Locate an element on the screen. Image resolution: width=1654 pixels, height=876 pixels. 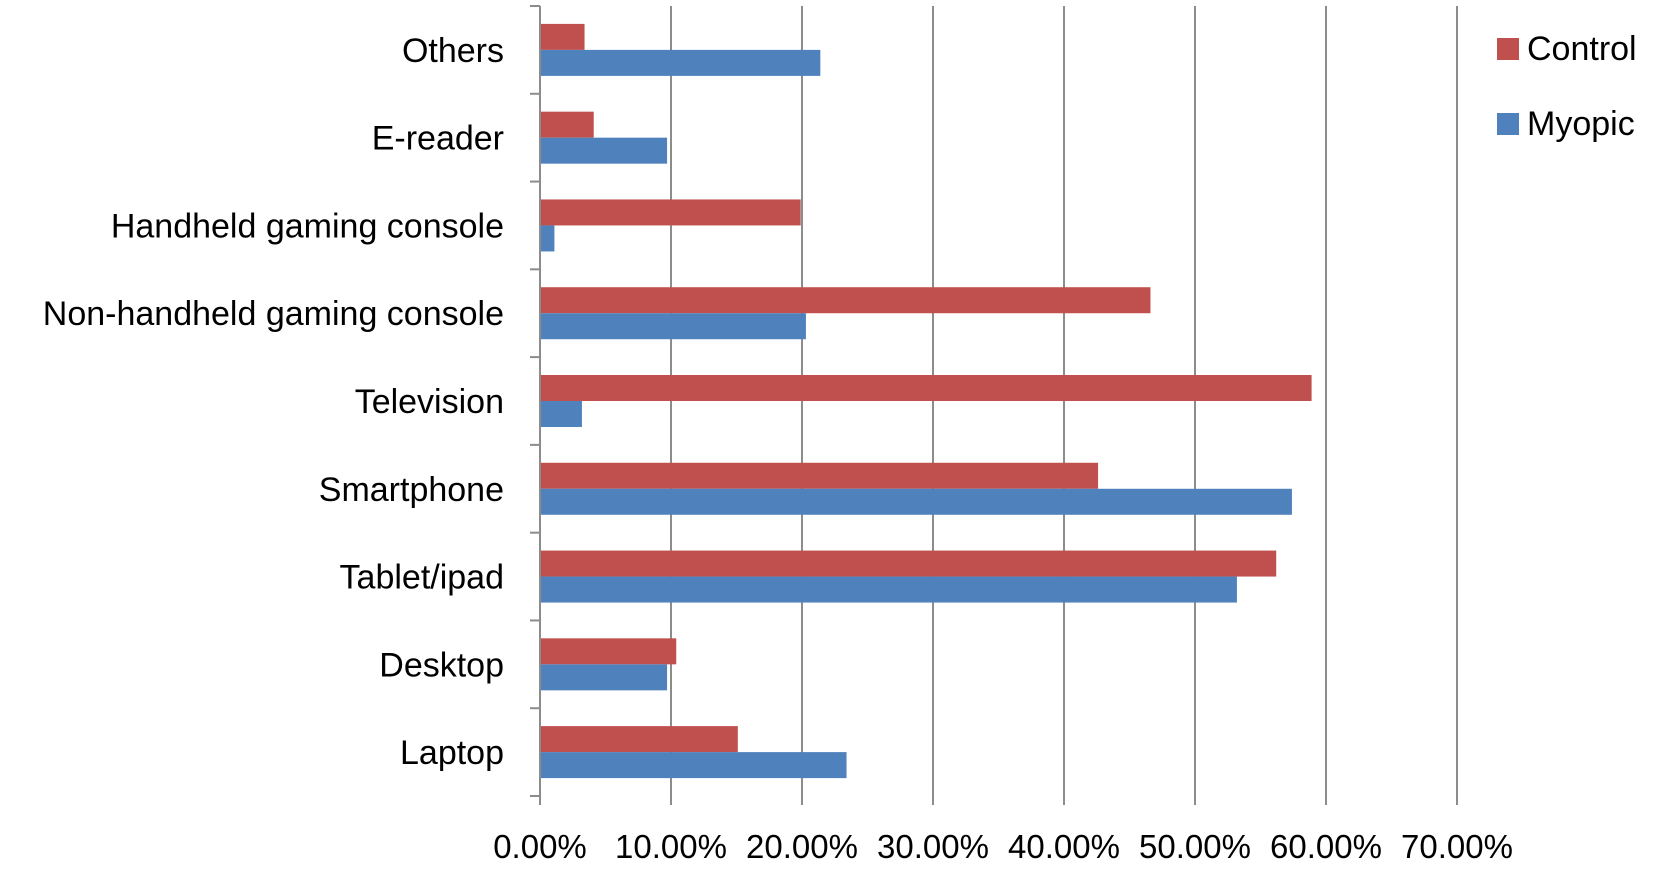
category-label: Non-handheld gaming console is located at coordinates (273, 314).